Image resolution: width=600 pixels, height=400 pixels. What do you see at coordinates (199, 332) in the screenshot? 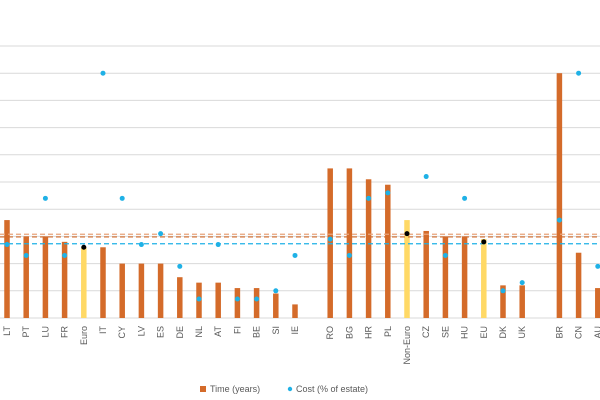
I see `x-tick-label-nl: NL` at bounding box center [199, 332].